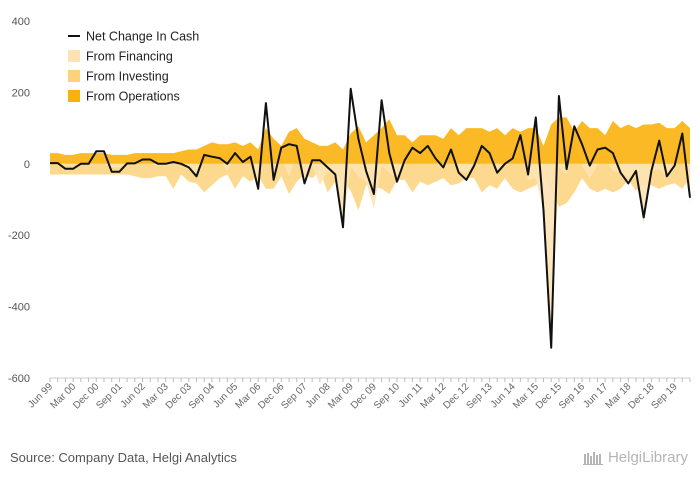 The image size is (700, 483). I want to click on legend-label: Net Change In Cash, so click(142, 37).